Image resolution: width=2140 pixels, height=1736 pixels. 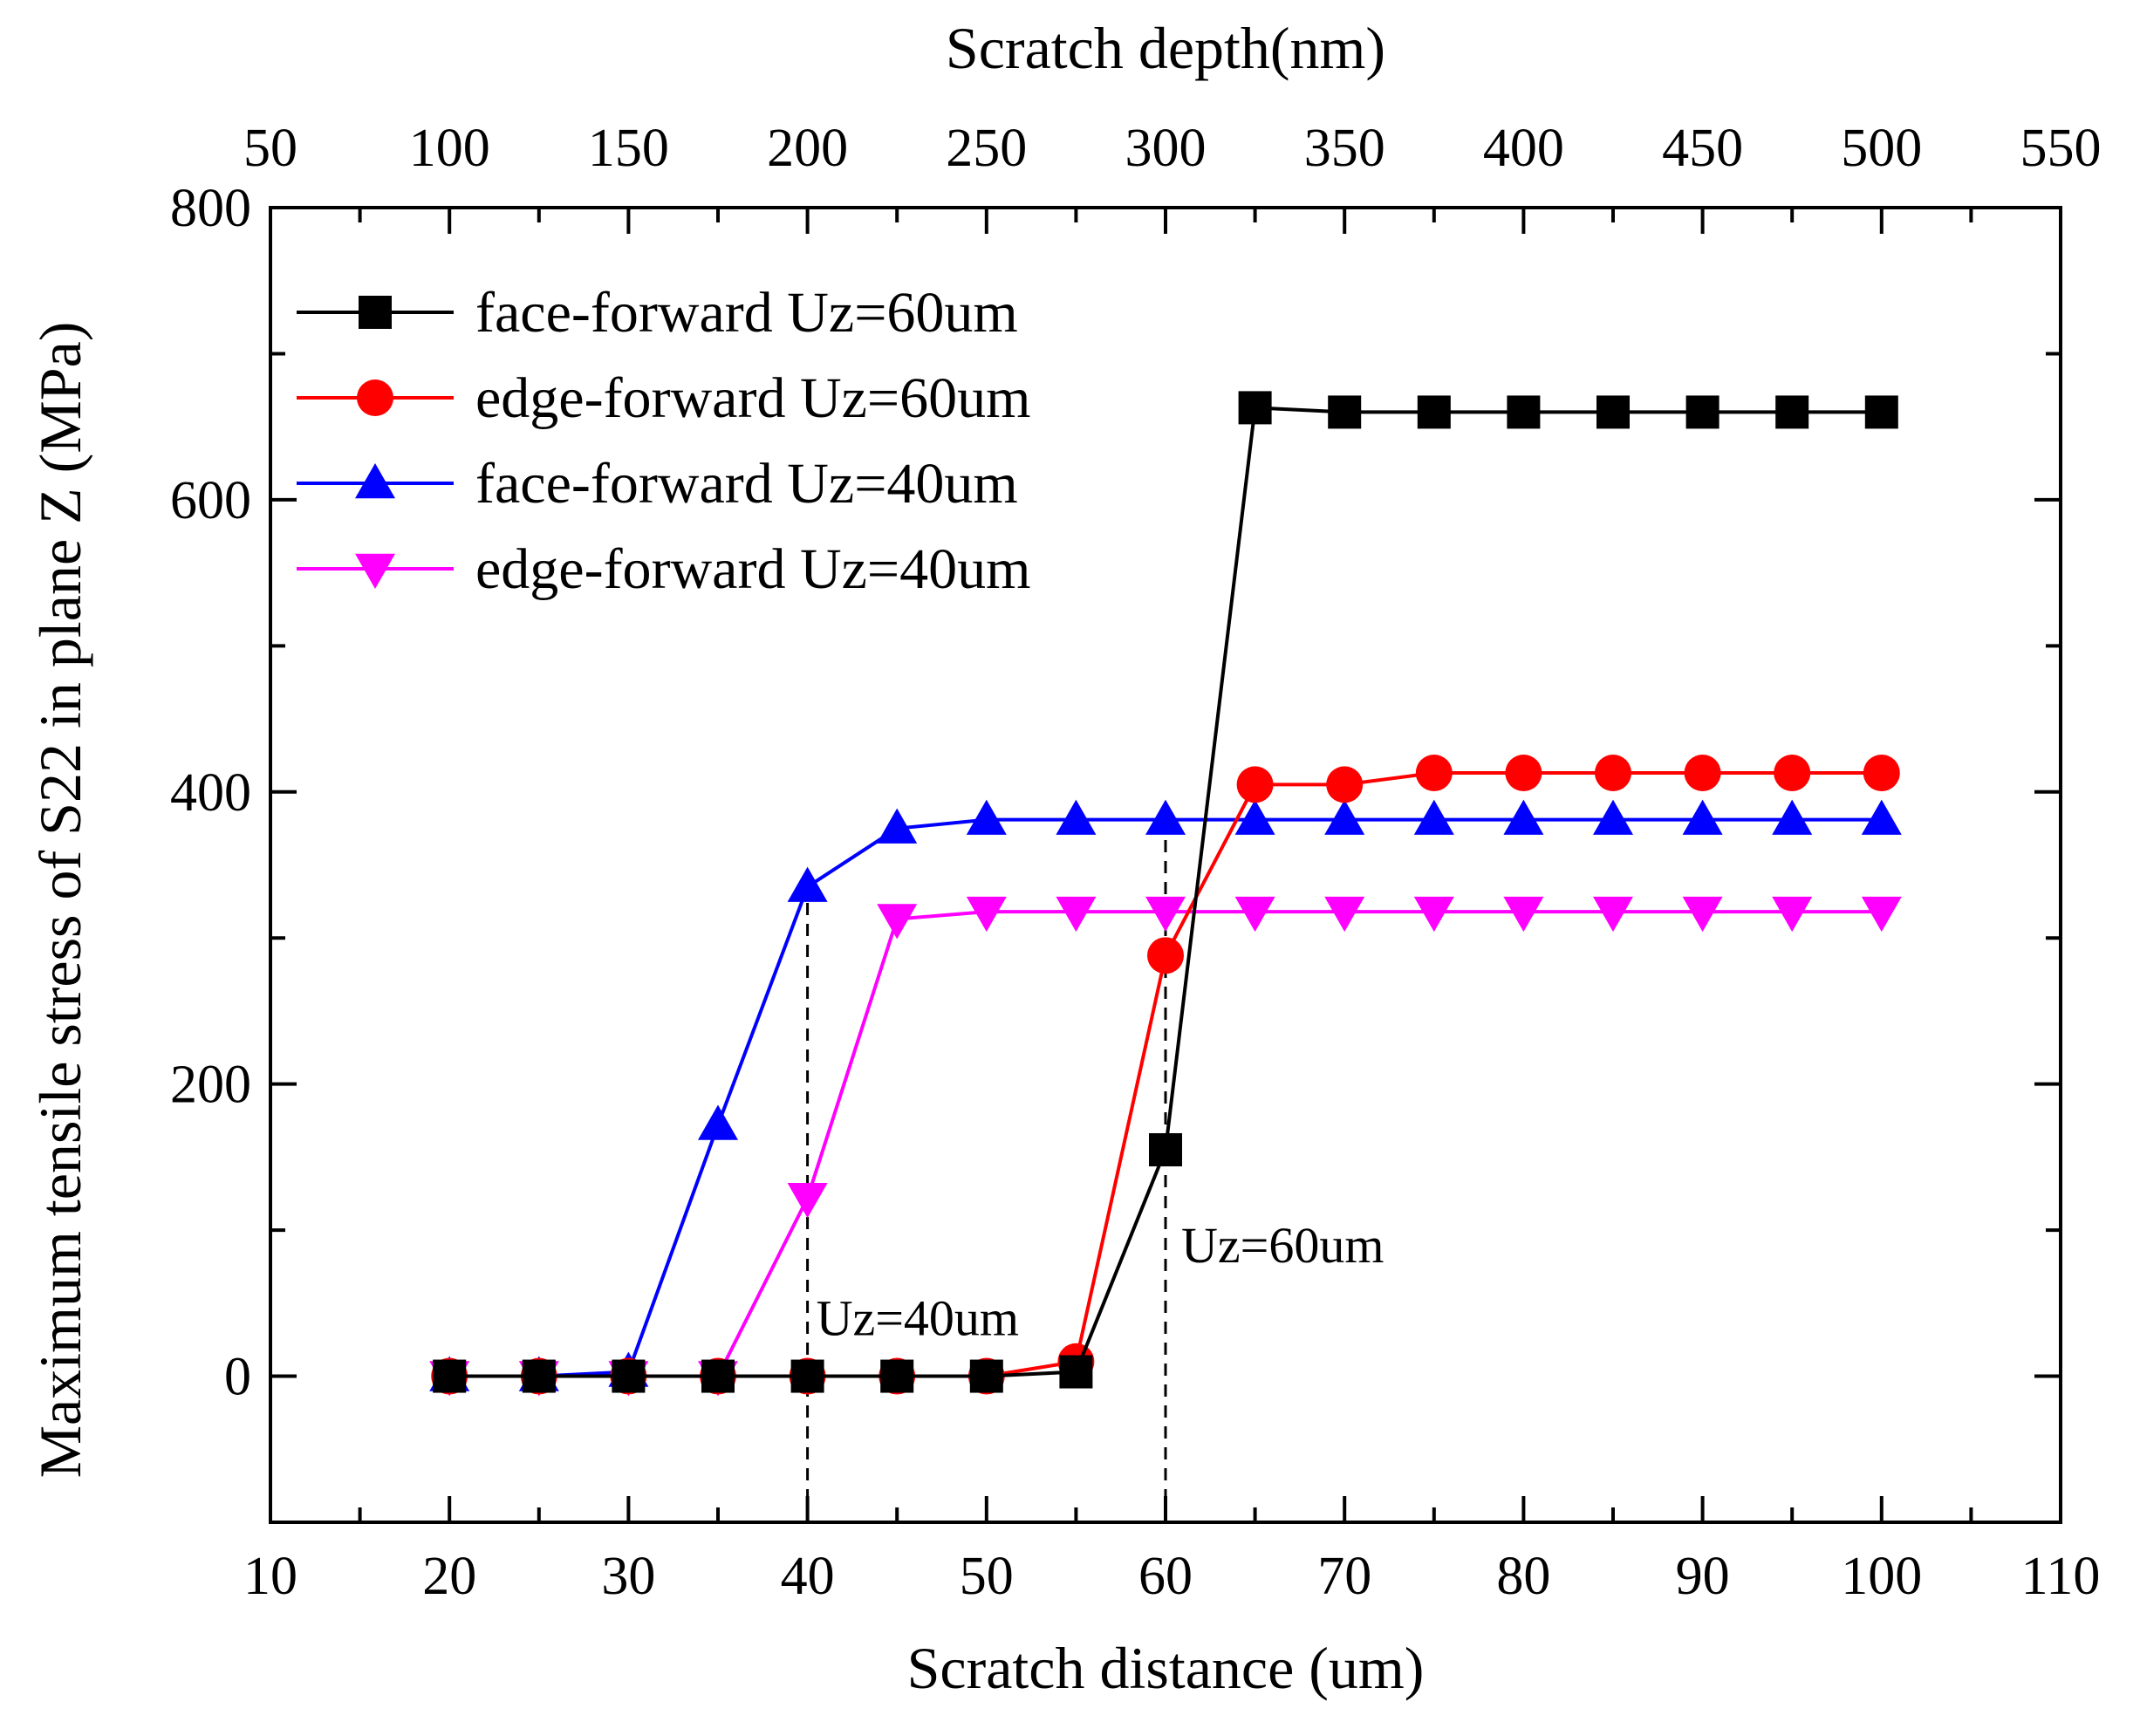 What do you see at coordinates (1165, 1576) in the screenshot?
I see `x-tick-label: 60` at bounding box center [1165, 1576].